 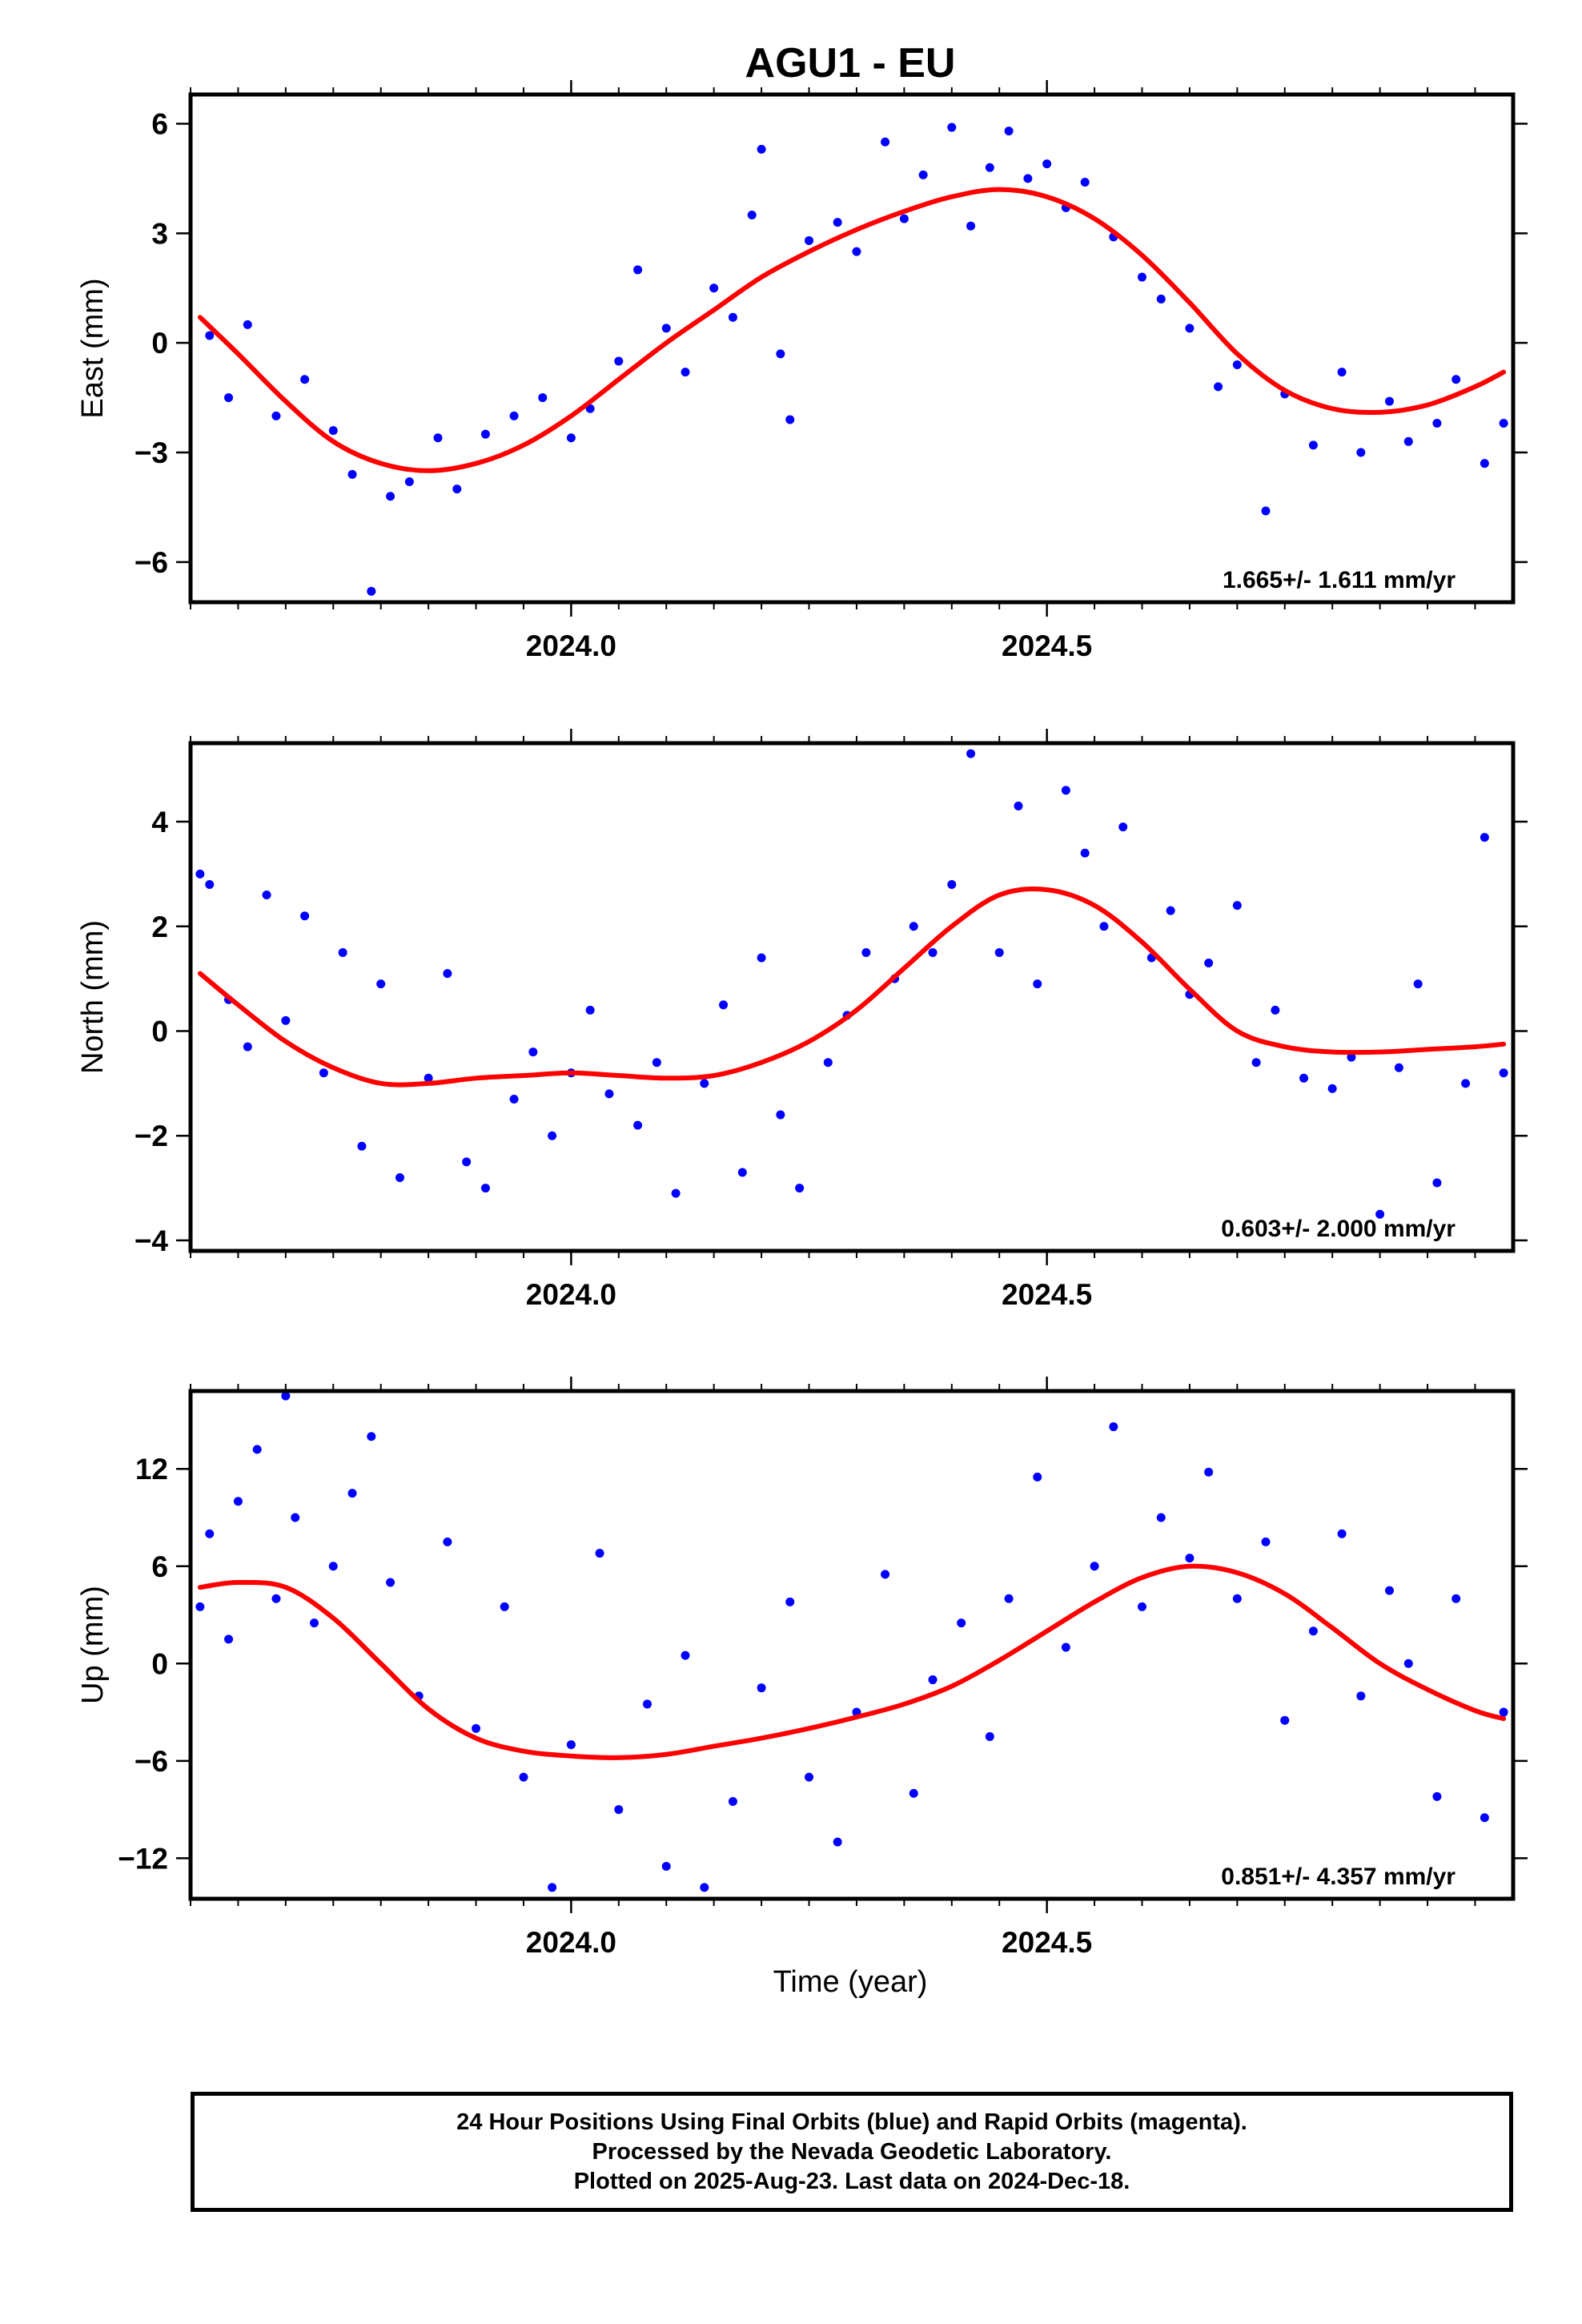 What do you see at coordinates (151, 452) in the screenshot?
I see `y-tick-label: −3` at bounding box center [151, 452].